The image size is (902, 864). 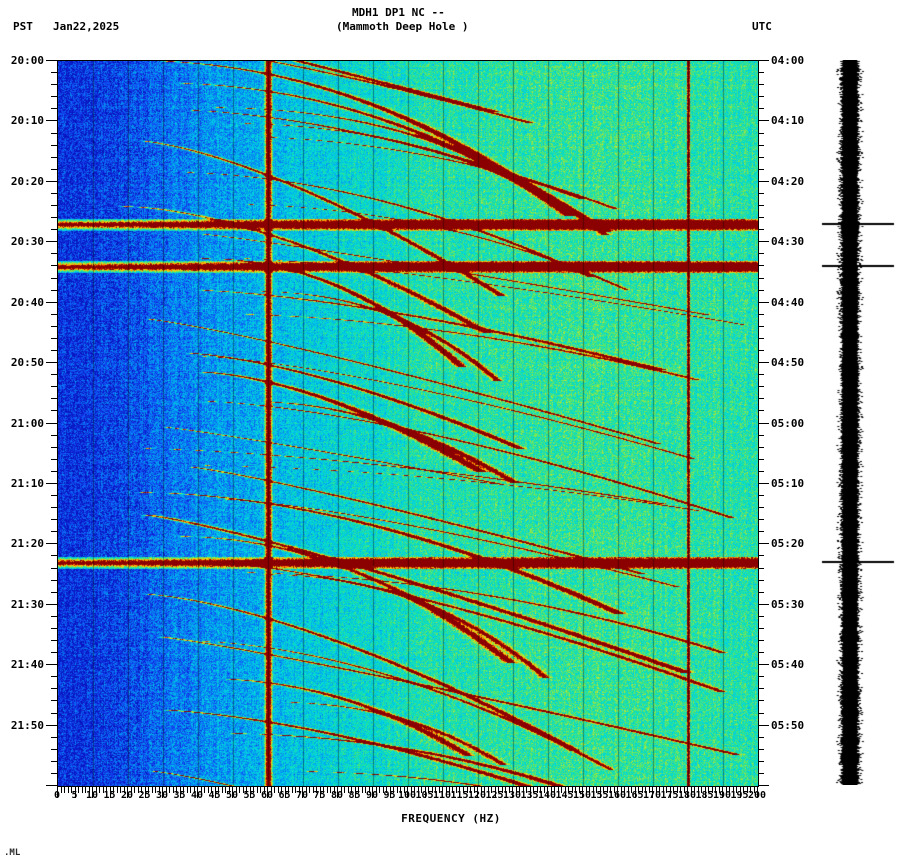 What do you see at coordinates (739, 795) in the screenshot?
I see `freq-axis-label: 195` at bounding box center [739, 795].